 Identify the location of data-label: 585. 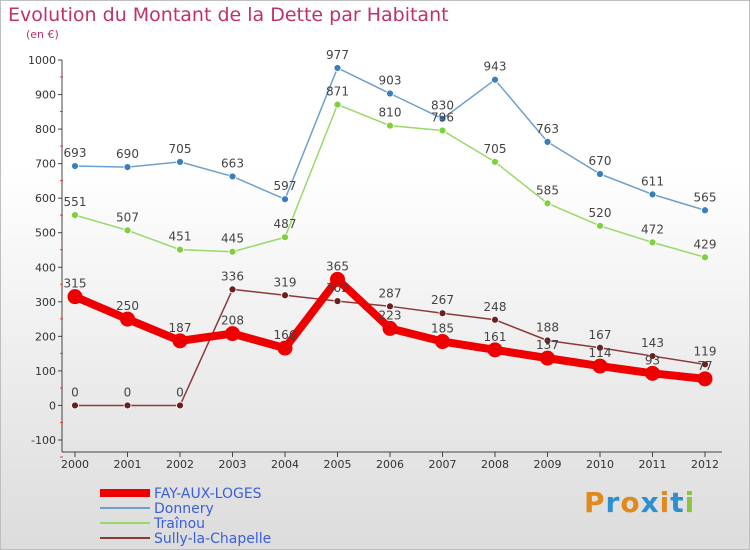
(547, 190).